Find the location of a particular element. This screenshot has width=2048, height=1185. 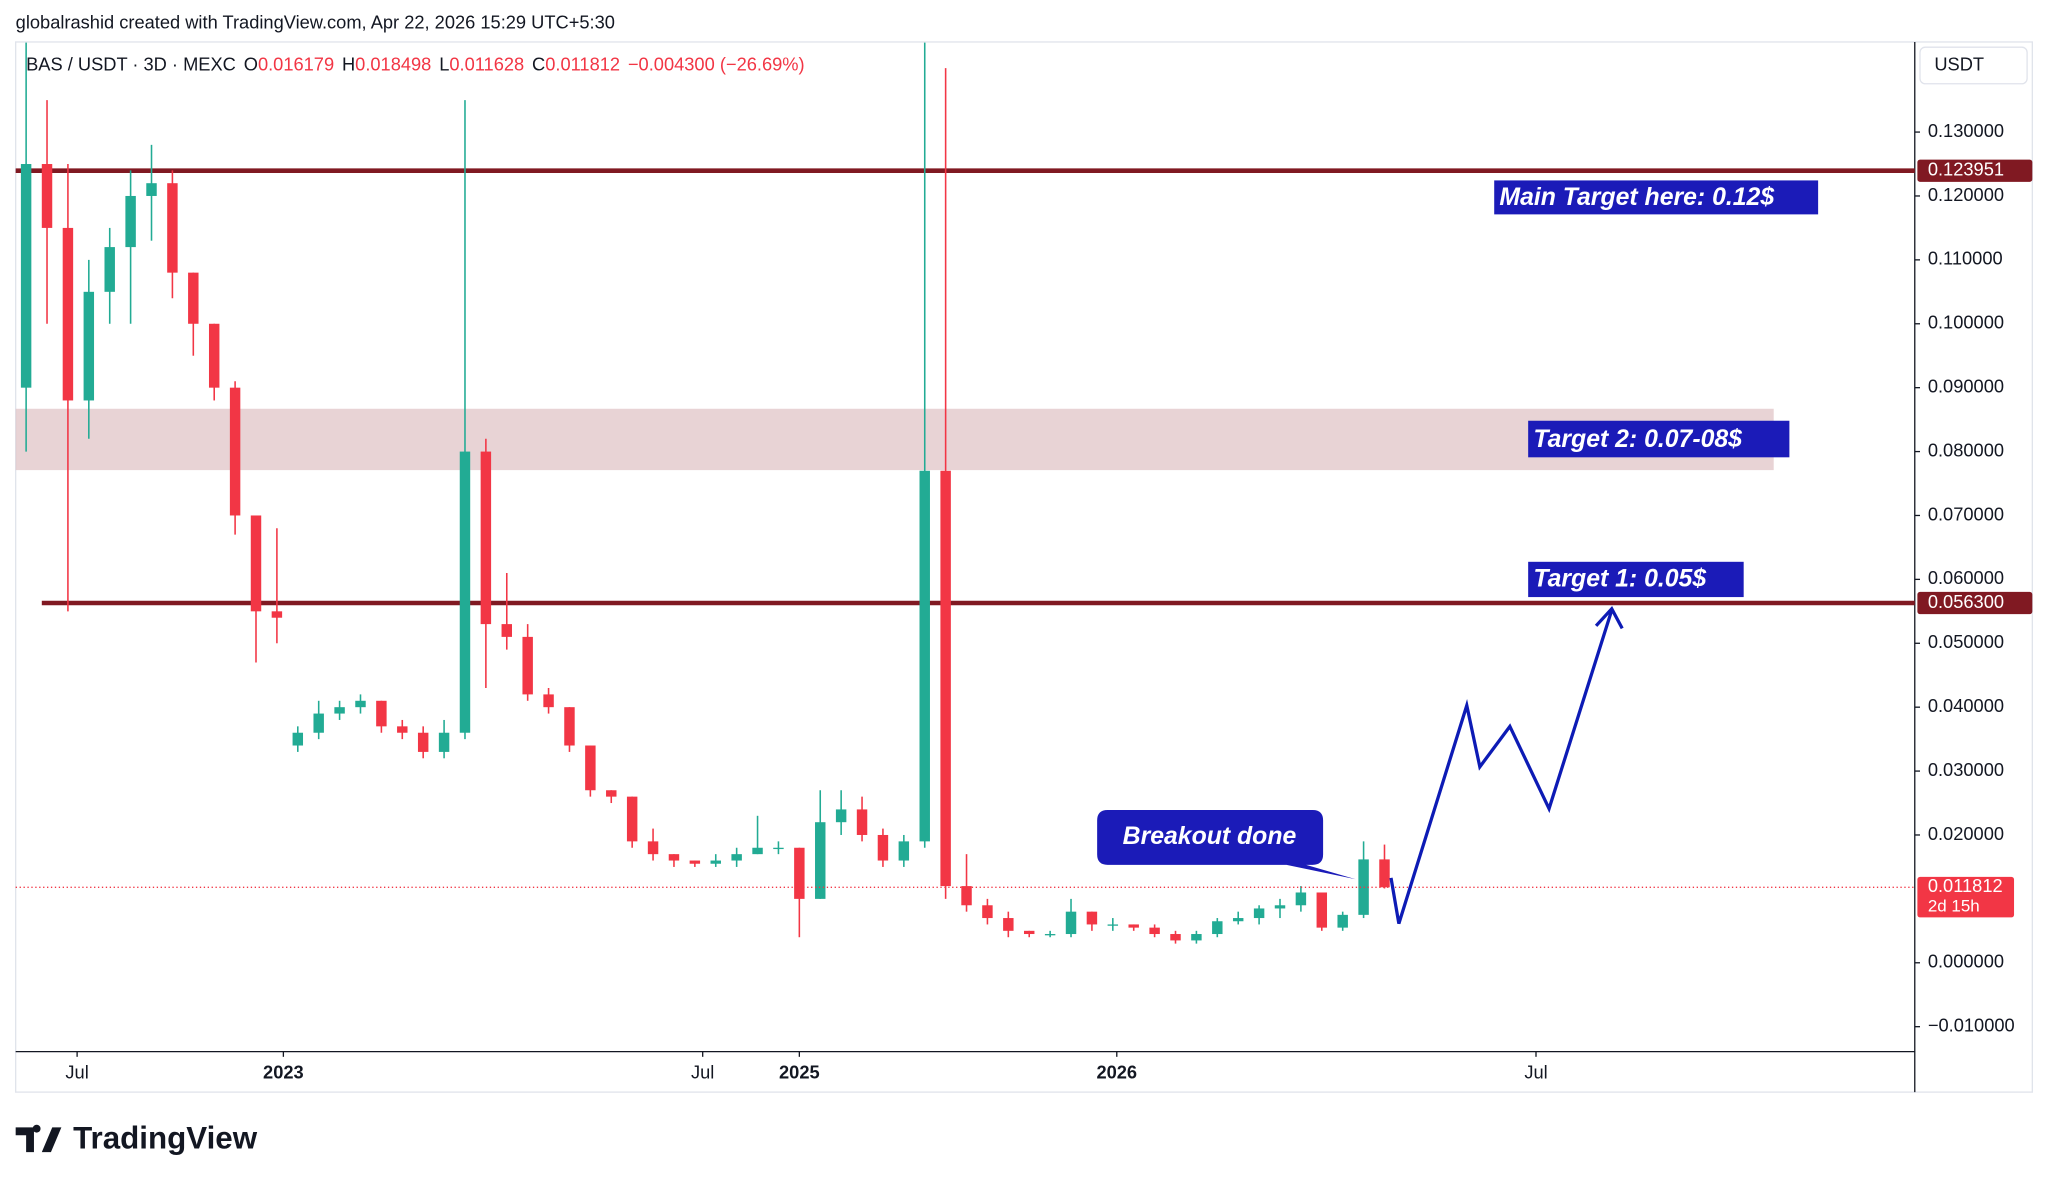

projection-arrow is located at coordinates (1609, 618).